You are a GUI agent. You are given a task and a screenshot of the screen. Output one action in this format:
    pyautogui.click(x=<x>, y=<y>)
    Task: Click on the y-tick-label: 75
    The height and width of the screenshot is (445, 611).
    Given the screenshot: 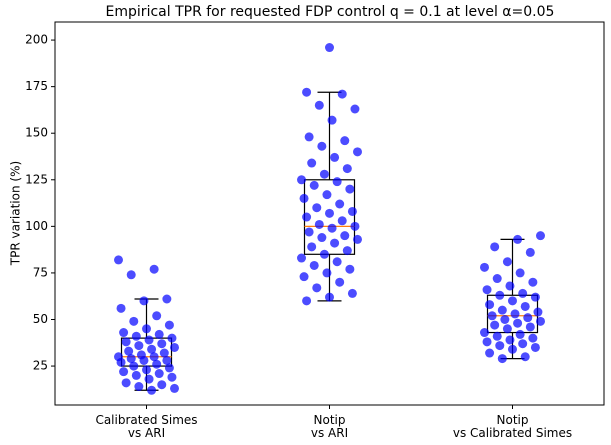 What is the action you would take?
    pyautogui.click(x=40, y=272)
    